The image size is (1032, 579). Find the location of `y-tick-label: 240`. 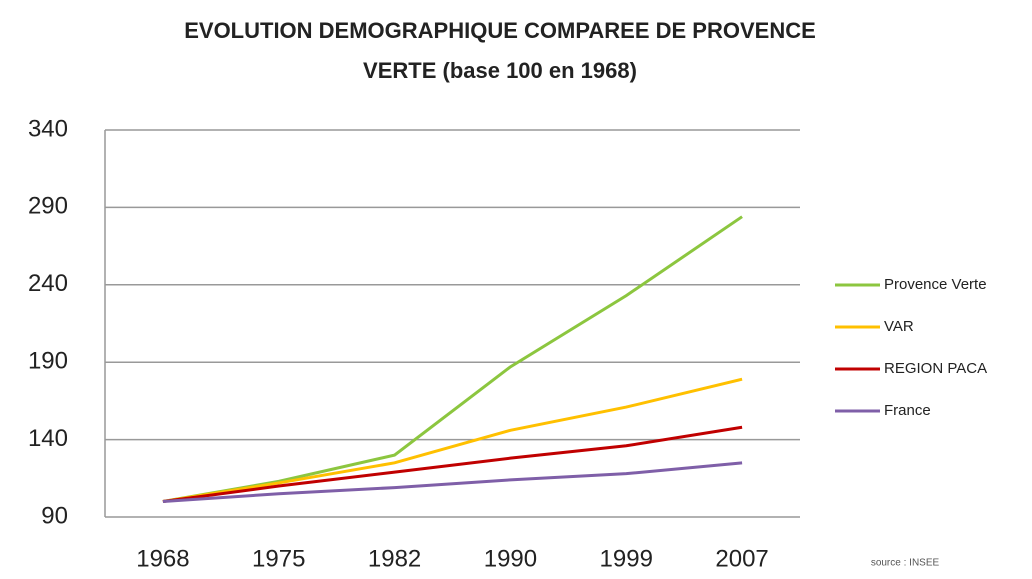

y-tick-label: 240 is located at coordinates (48, 283).